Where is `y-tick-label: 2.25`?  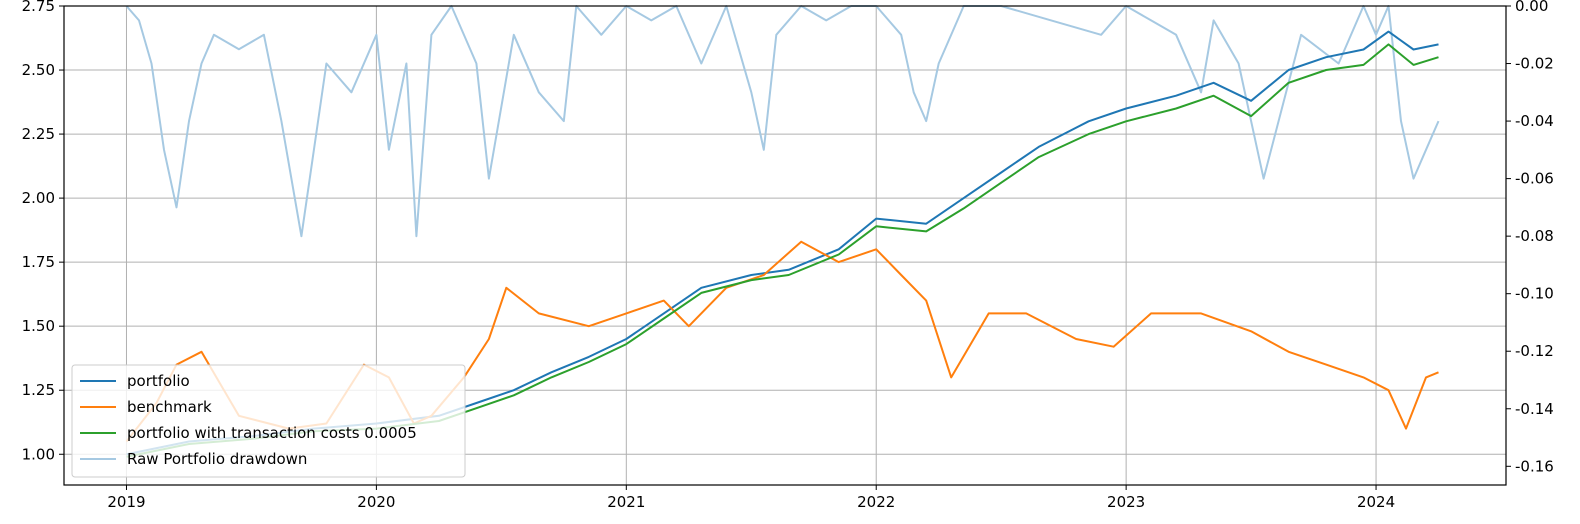 y-tick-label: 2.25 is located at coordinates (38, 134).